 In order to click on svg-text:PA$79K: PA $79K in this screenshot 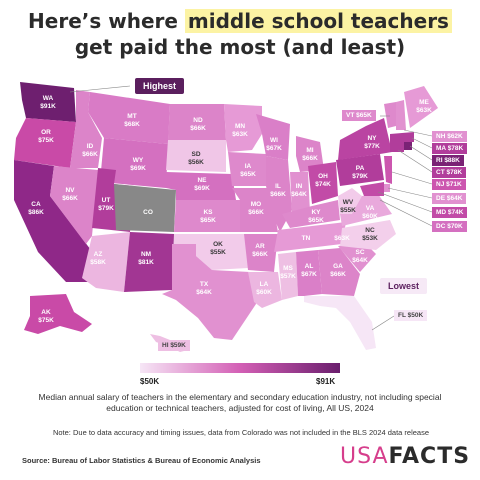, I will do `click(360, 172)`.